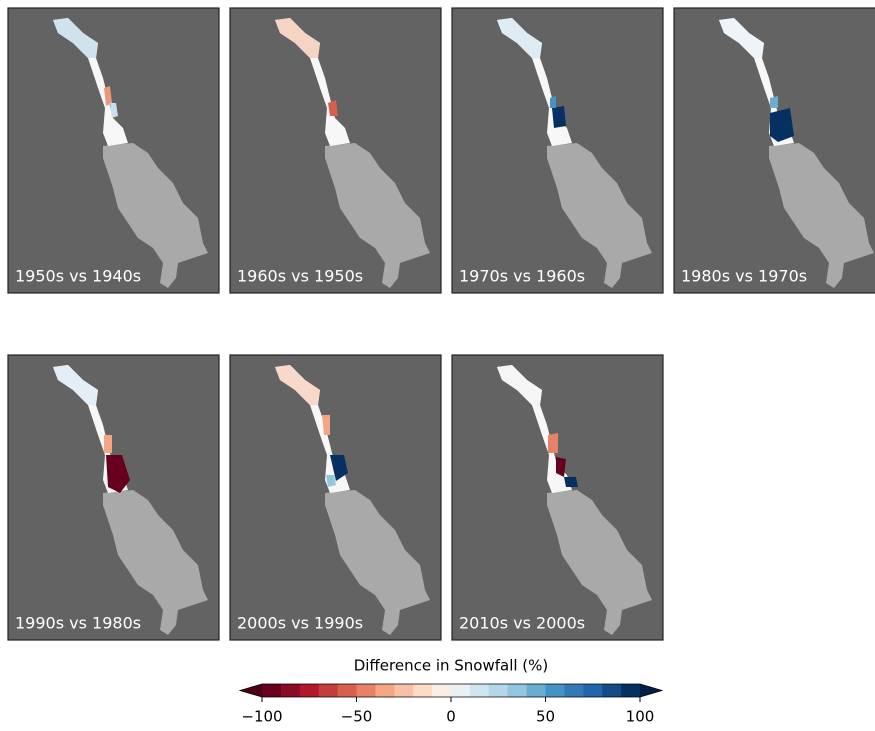  What do you see at coordinates (451, 666) in the screenshot?
I see `colorbar-label: Difference in Snowfall (%)` at bounding box center [451, 666].